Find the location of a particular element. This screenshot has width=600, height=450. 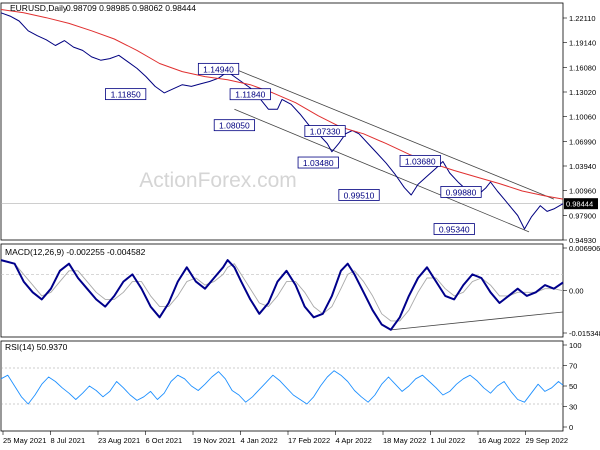

rsi-y-tick-label: 30 is located at coordinates (573, 407).